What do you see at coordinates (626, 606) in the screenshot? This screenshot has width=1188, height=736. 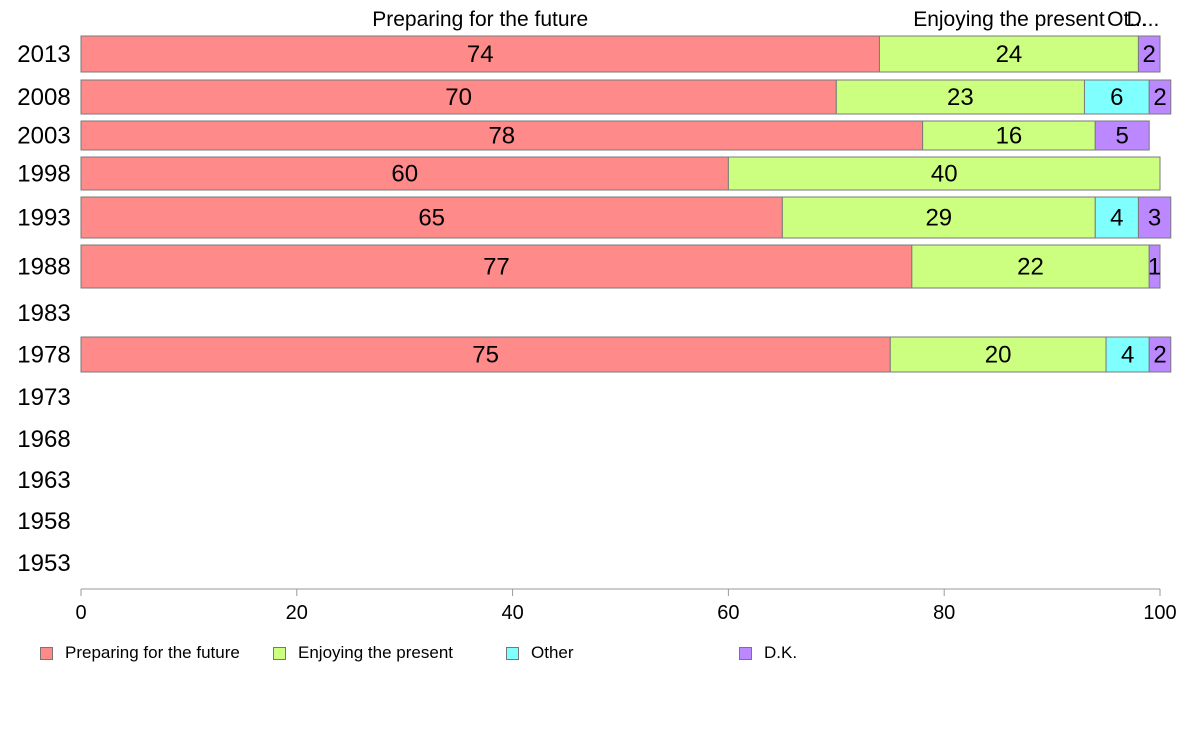 I see `x-axis: 0 20 40 60 80 100` at bounding box center [626, 606].